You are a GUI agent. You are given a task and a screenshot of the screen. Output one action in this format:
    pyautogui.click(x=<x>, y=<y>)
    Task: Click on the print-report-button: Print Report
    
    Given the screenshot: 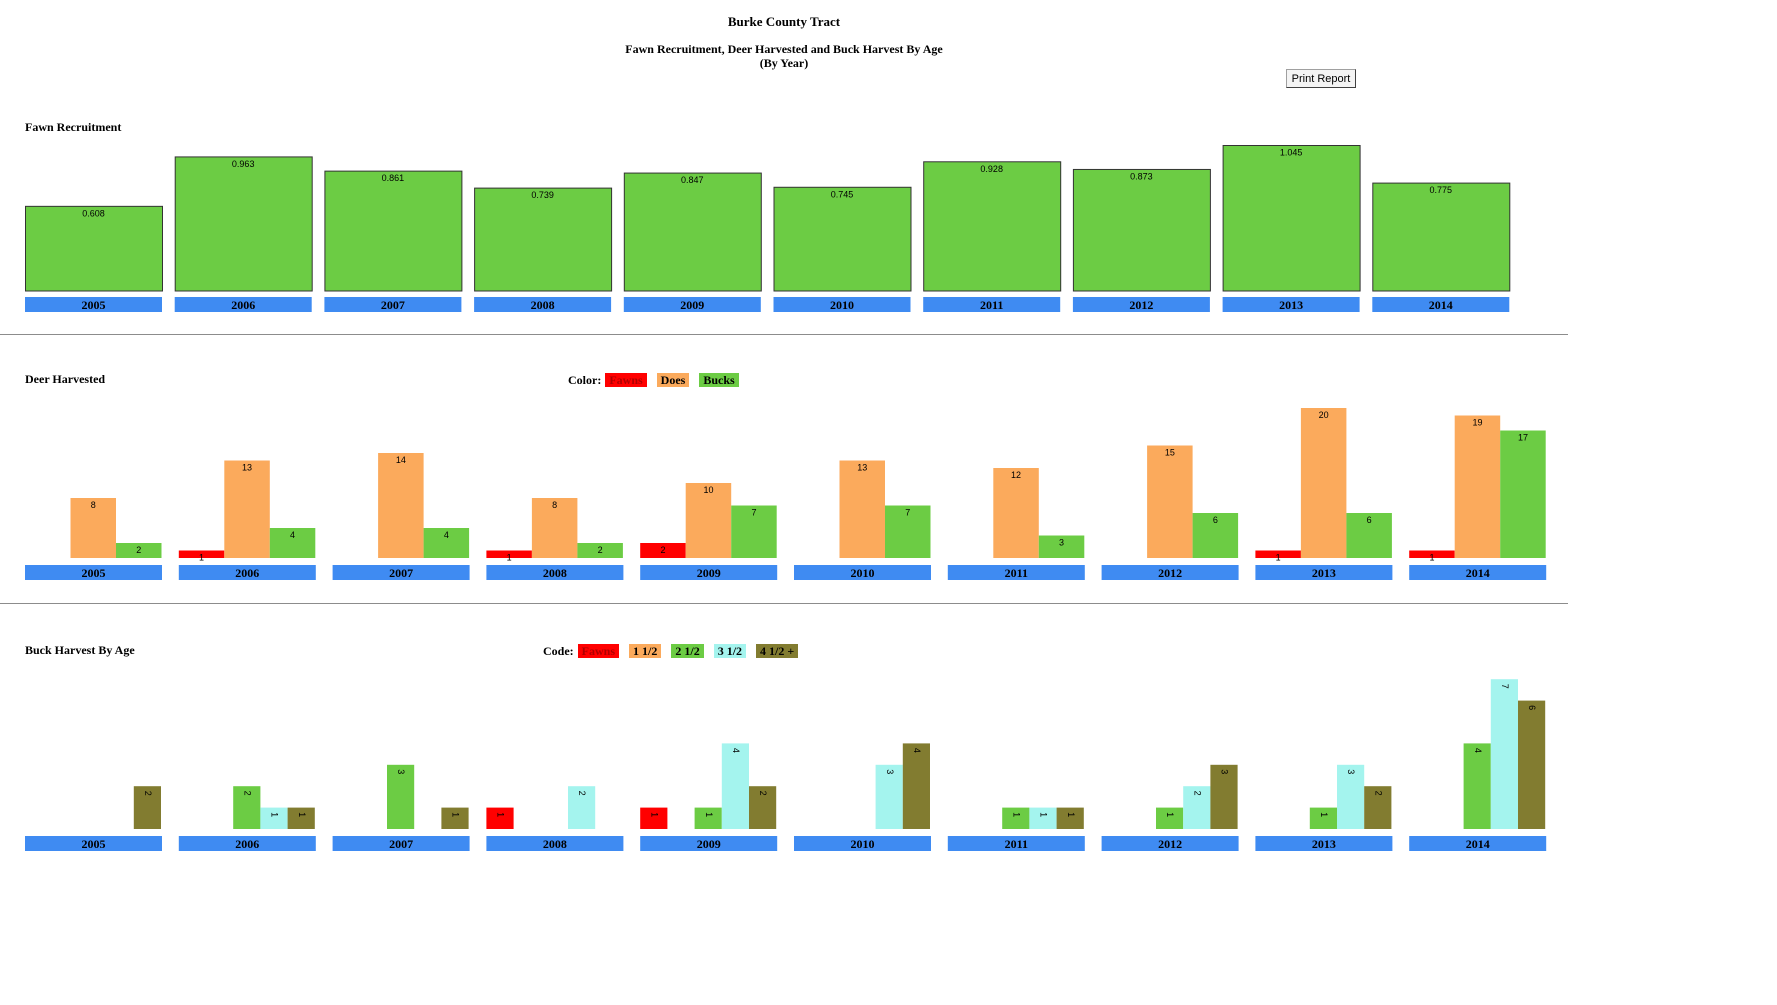 What is the action you would take?
    pyautogui.click(x=1321, y=78)
    